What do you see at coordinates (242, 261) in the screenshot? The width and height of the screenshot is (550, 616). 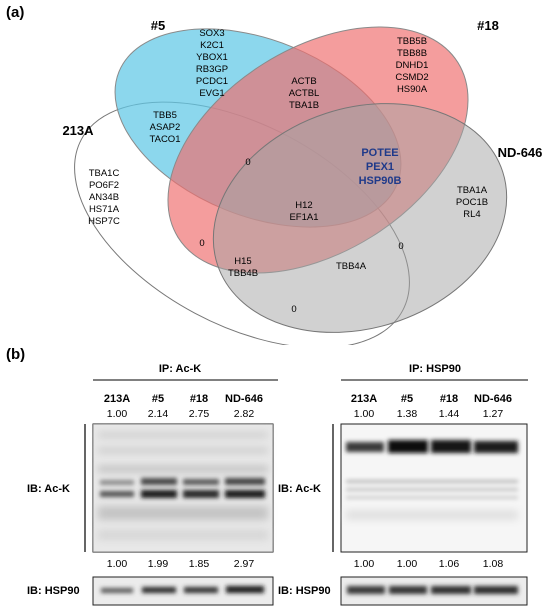 I see `region-213A-18-ND-item: H15` at bounding box center [242, 261].